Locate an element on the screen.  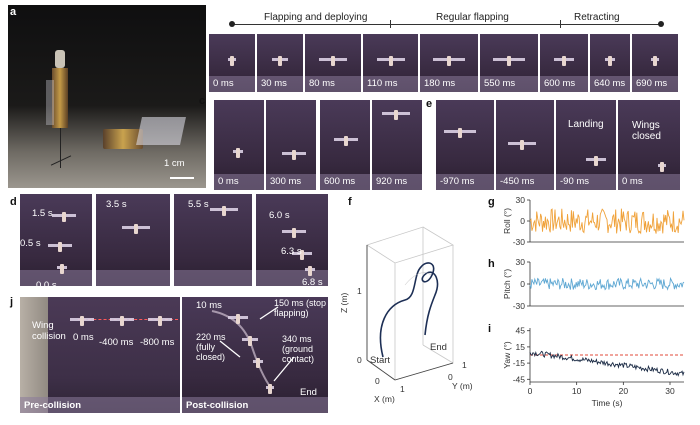
b-frame-1-time-label: 0 ms is located at coordinates (223, 83).